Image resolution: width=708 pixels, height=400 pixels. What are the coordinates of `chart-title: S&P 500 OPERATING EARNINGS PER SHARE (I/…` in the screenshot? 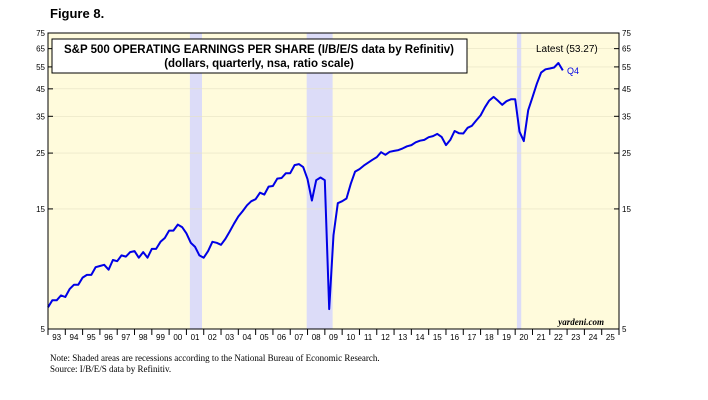 It's located at (259, 50).